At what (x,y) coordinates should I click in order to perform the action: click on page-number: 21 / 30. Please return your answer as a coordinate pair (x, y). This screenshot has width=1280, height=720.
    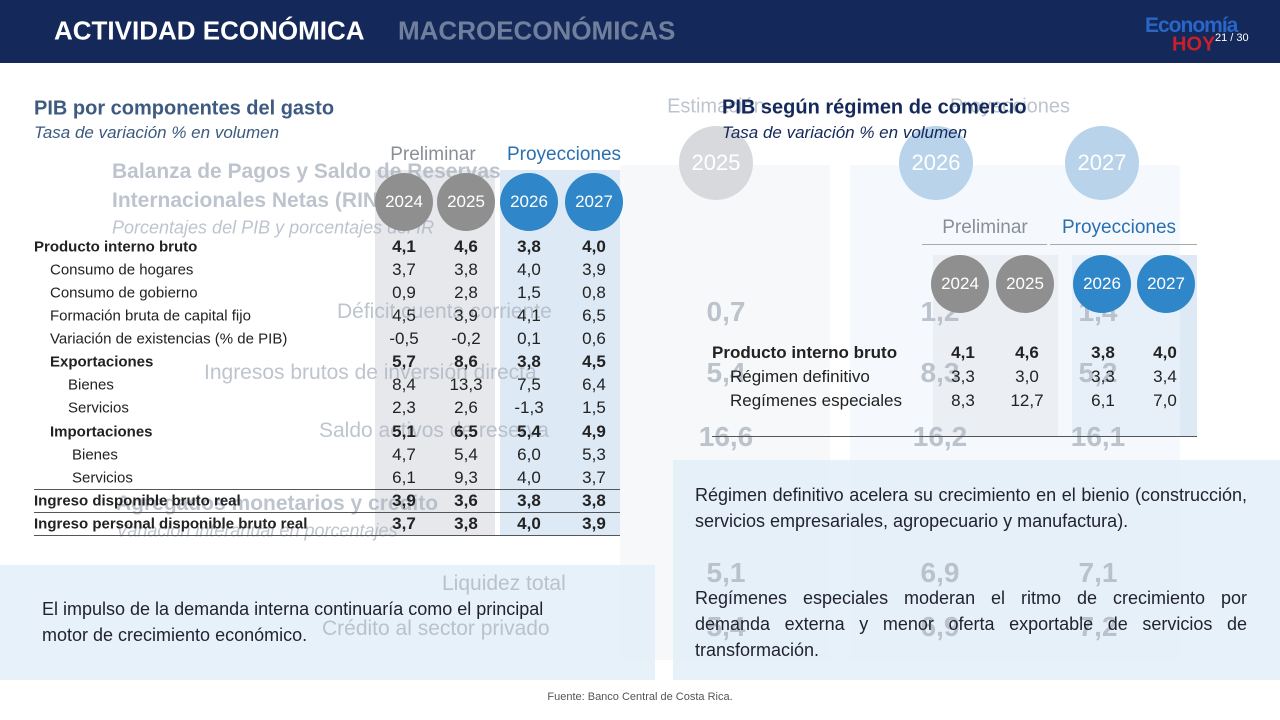
    Looking at the image, I should click on (1232, 38).